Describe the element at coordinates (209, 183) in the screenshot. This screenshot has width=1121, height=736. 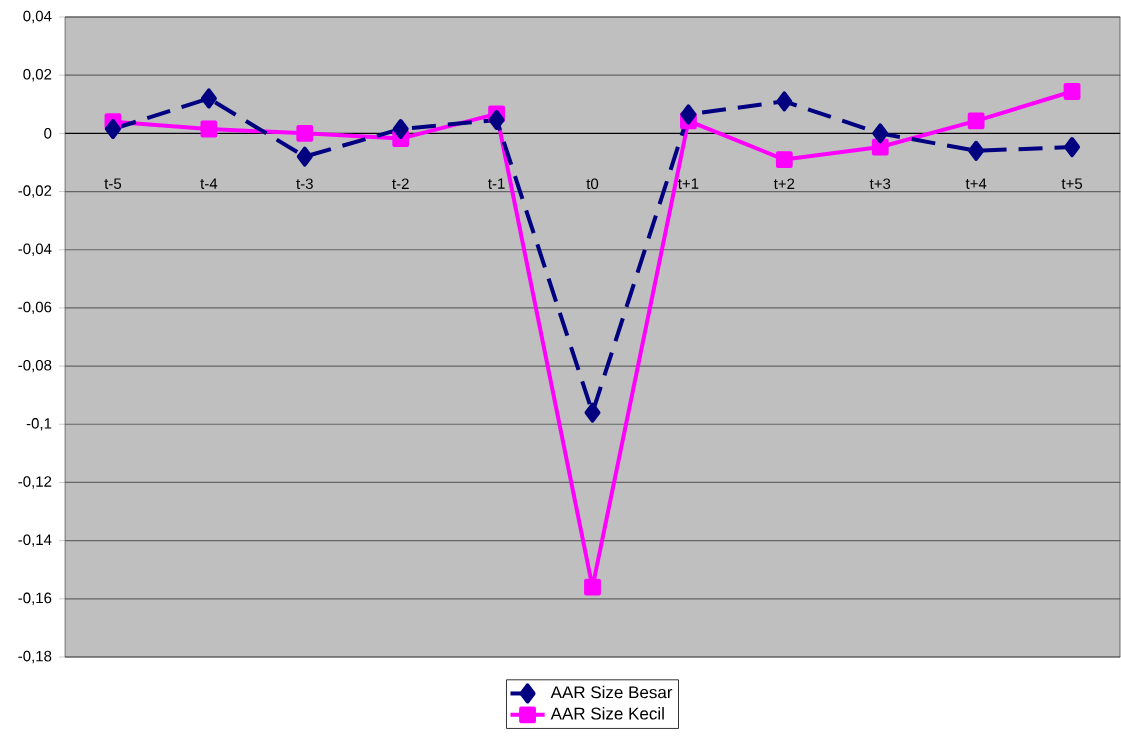
I see `x-tick-label: t-4` at that location.